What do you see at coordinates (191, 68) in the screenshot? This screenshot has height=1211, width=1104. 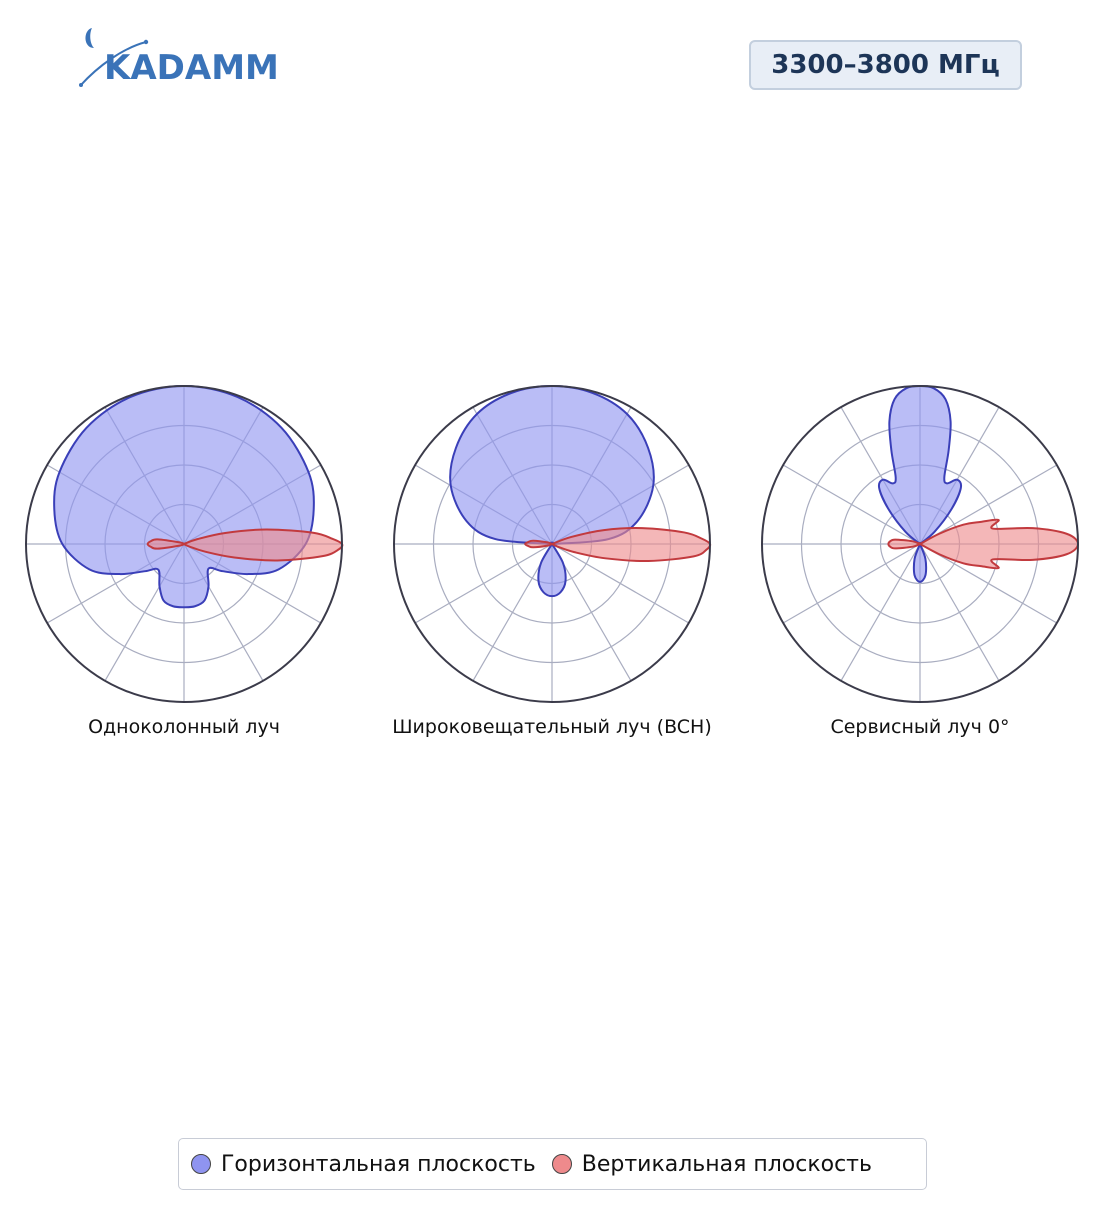 I see `logo-wordmark: KADAMM` at bounding box center [191, 68].